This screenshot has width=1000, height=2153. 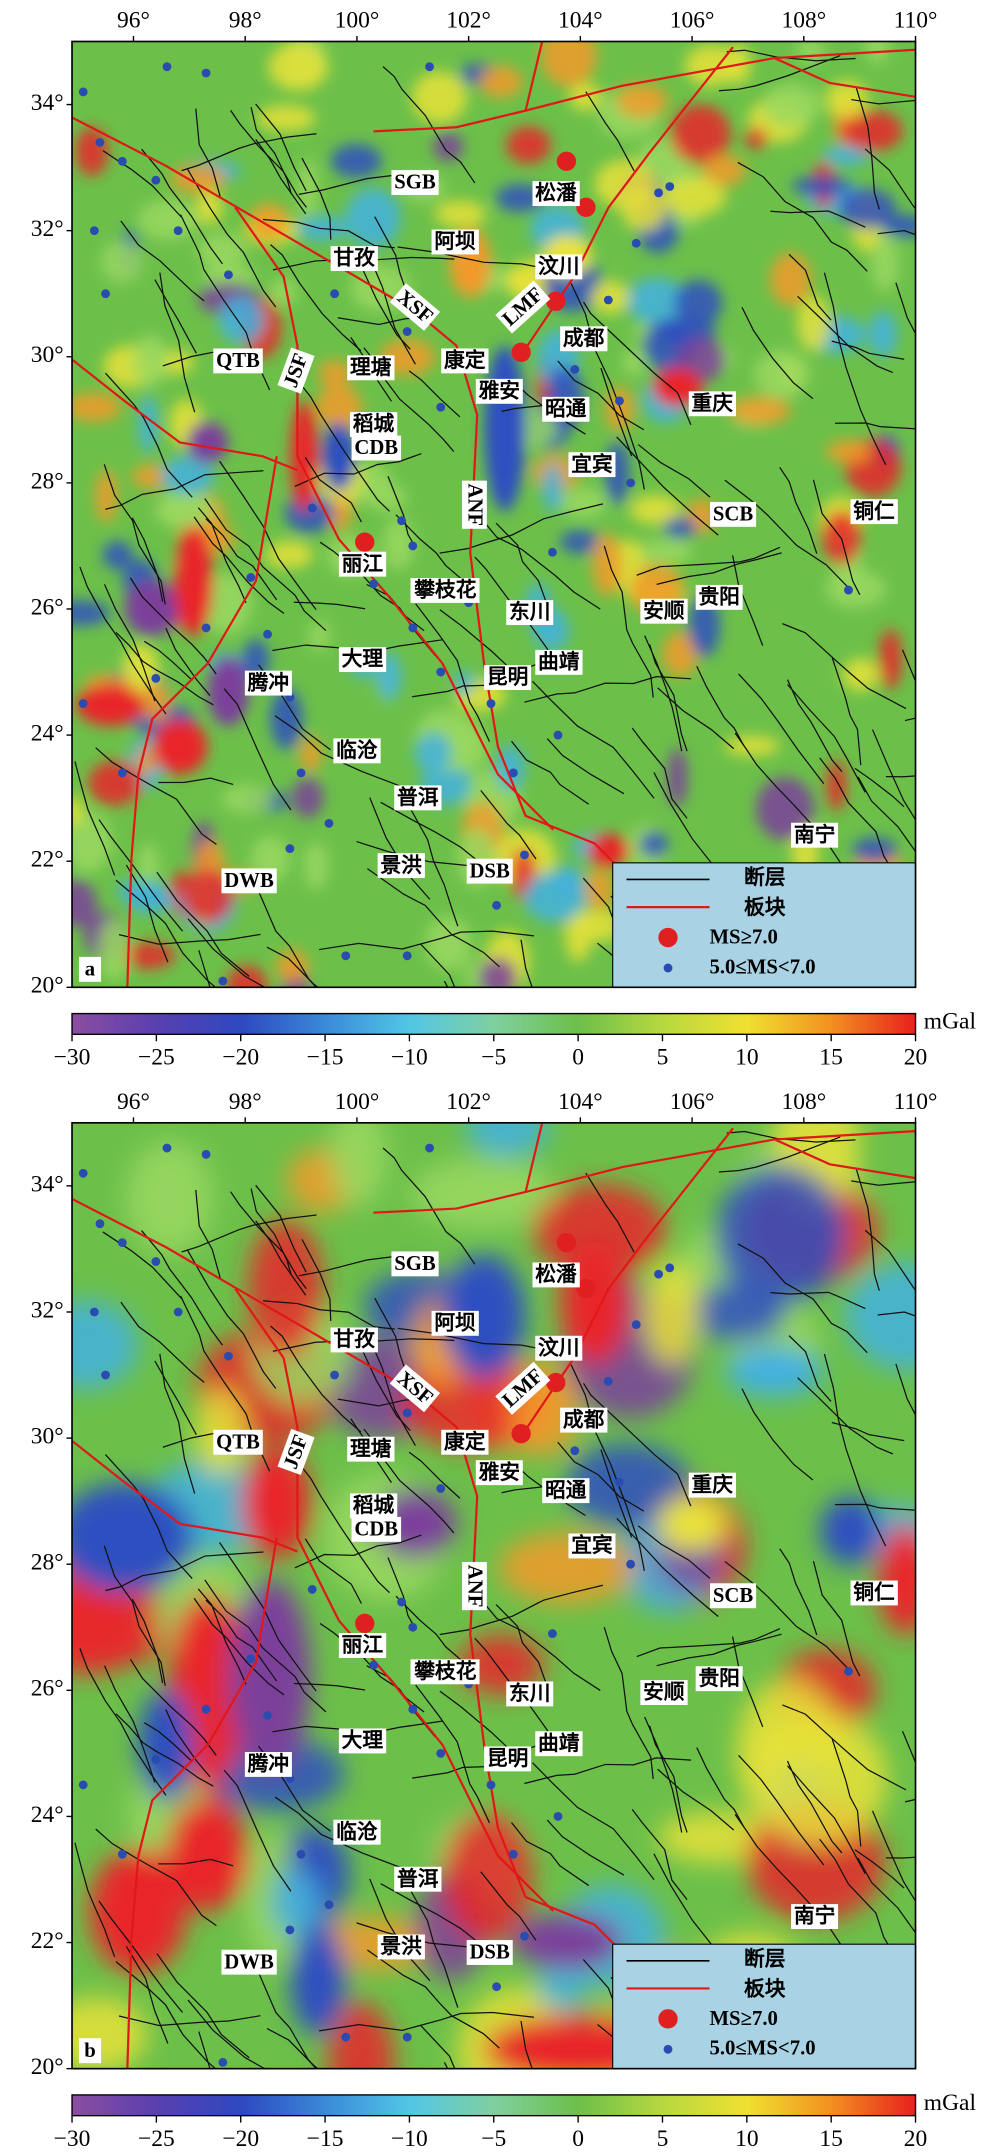 I want to click on x-tick-label: 102°, so click(x=468, y=1102).